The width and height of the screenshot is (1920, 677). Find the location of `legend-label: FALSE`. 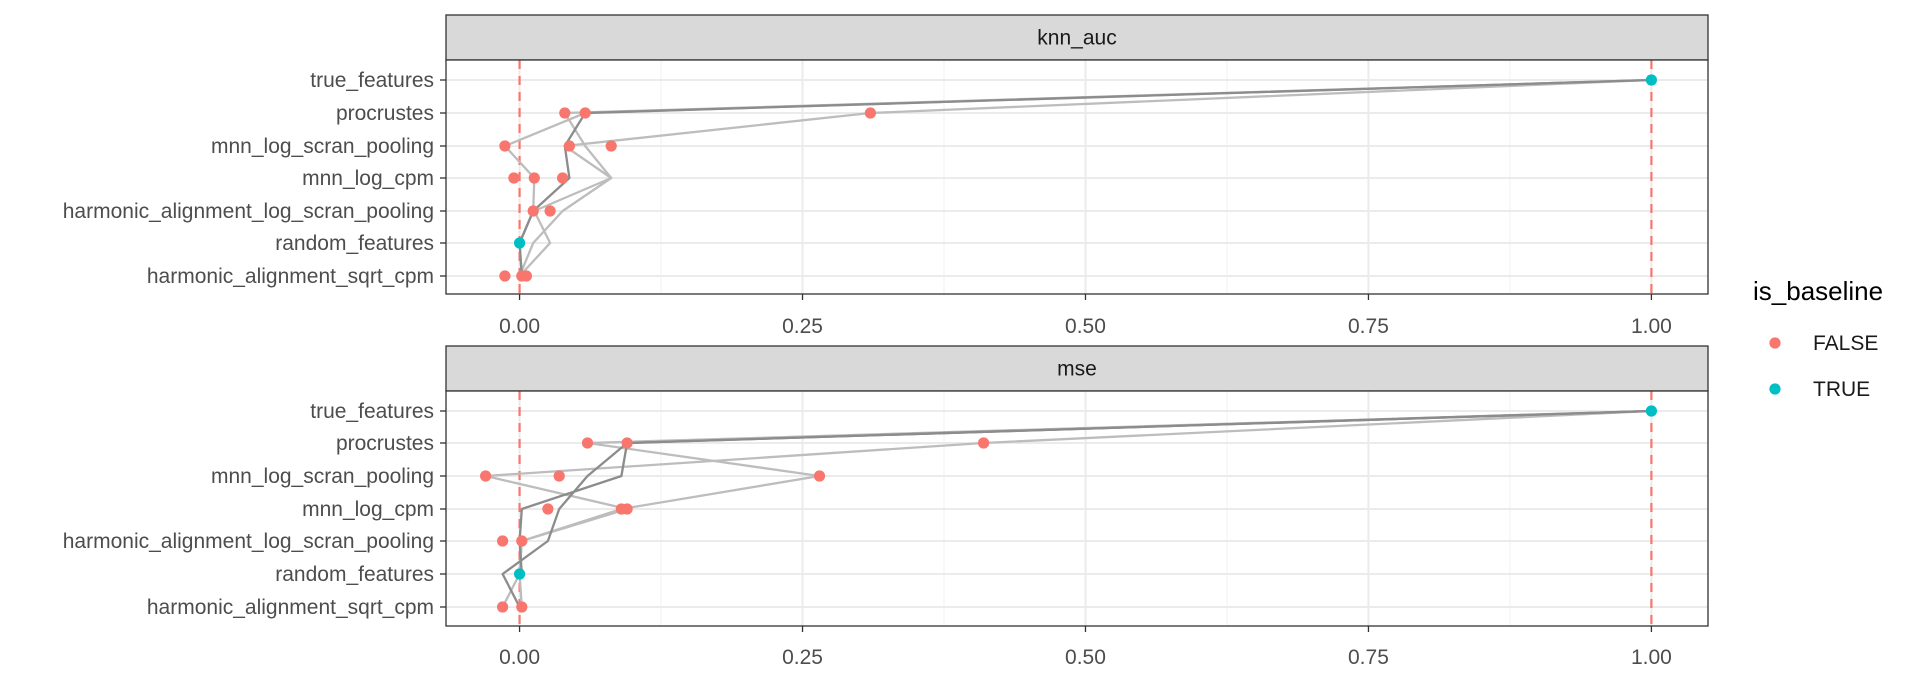

legend-label: FALSE is located at coordinates (1845, 343).